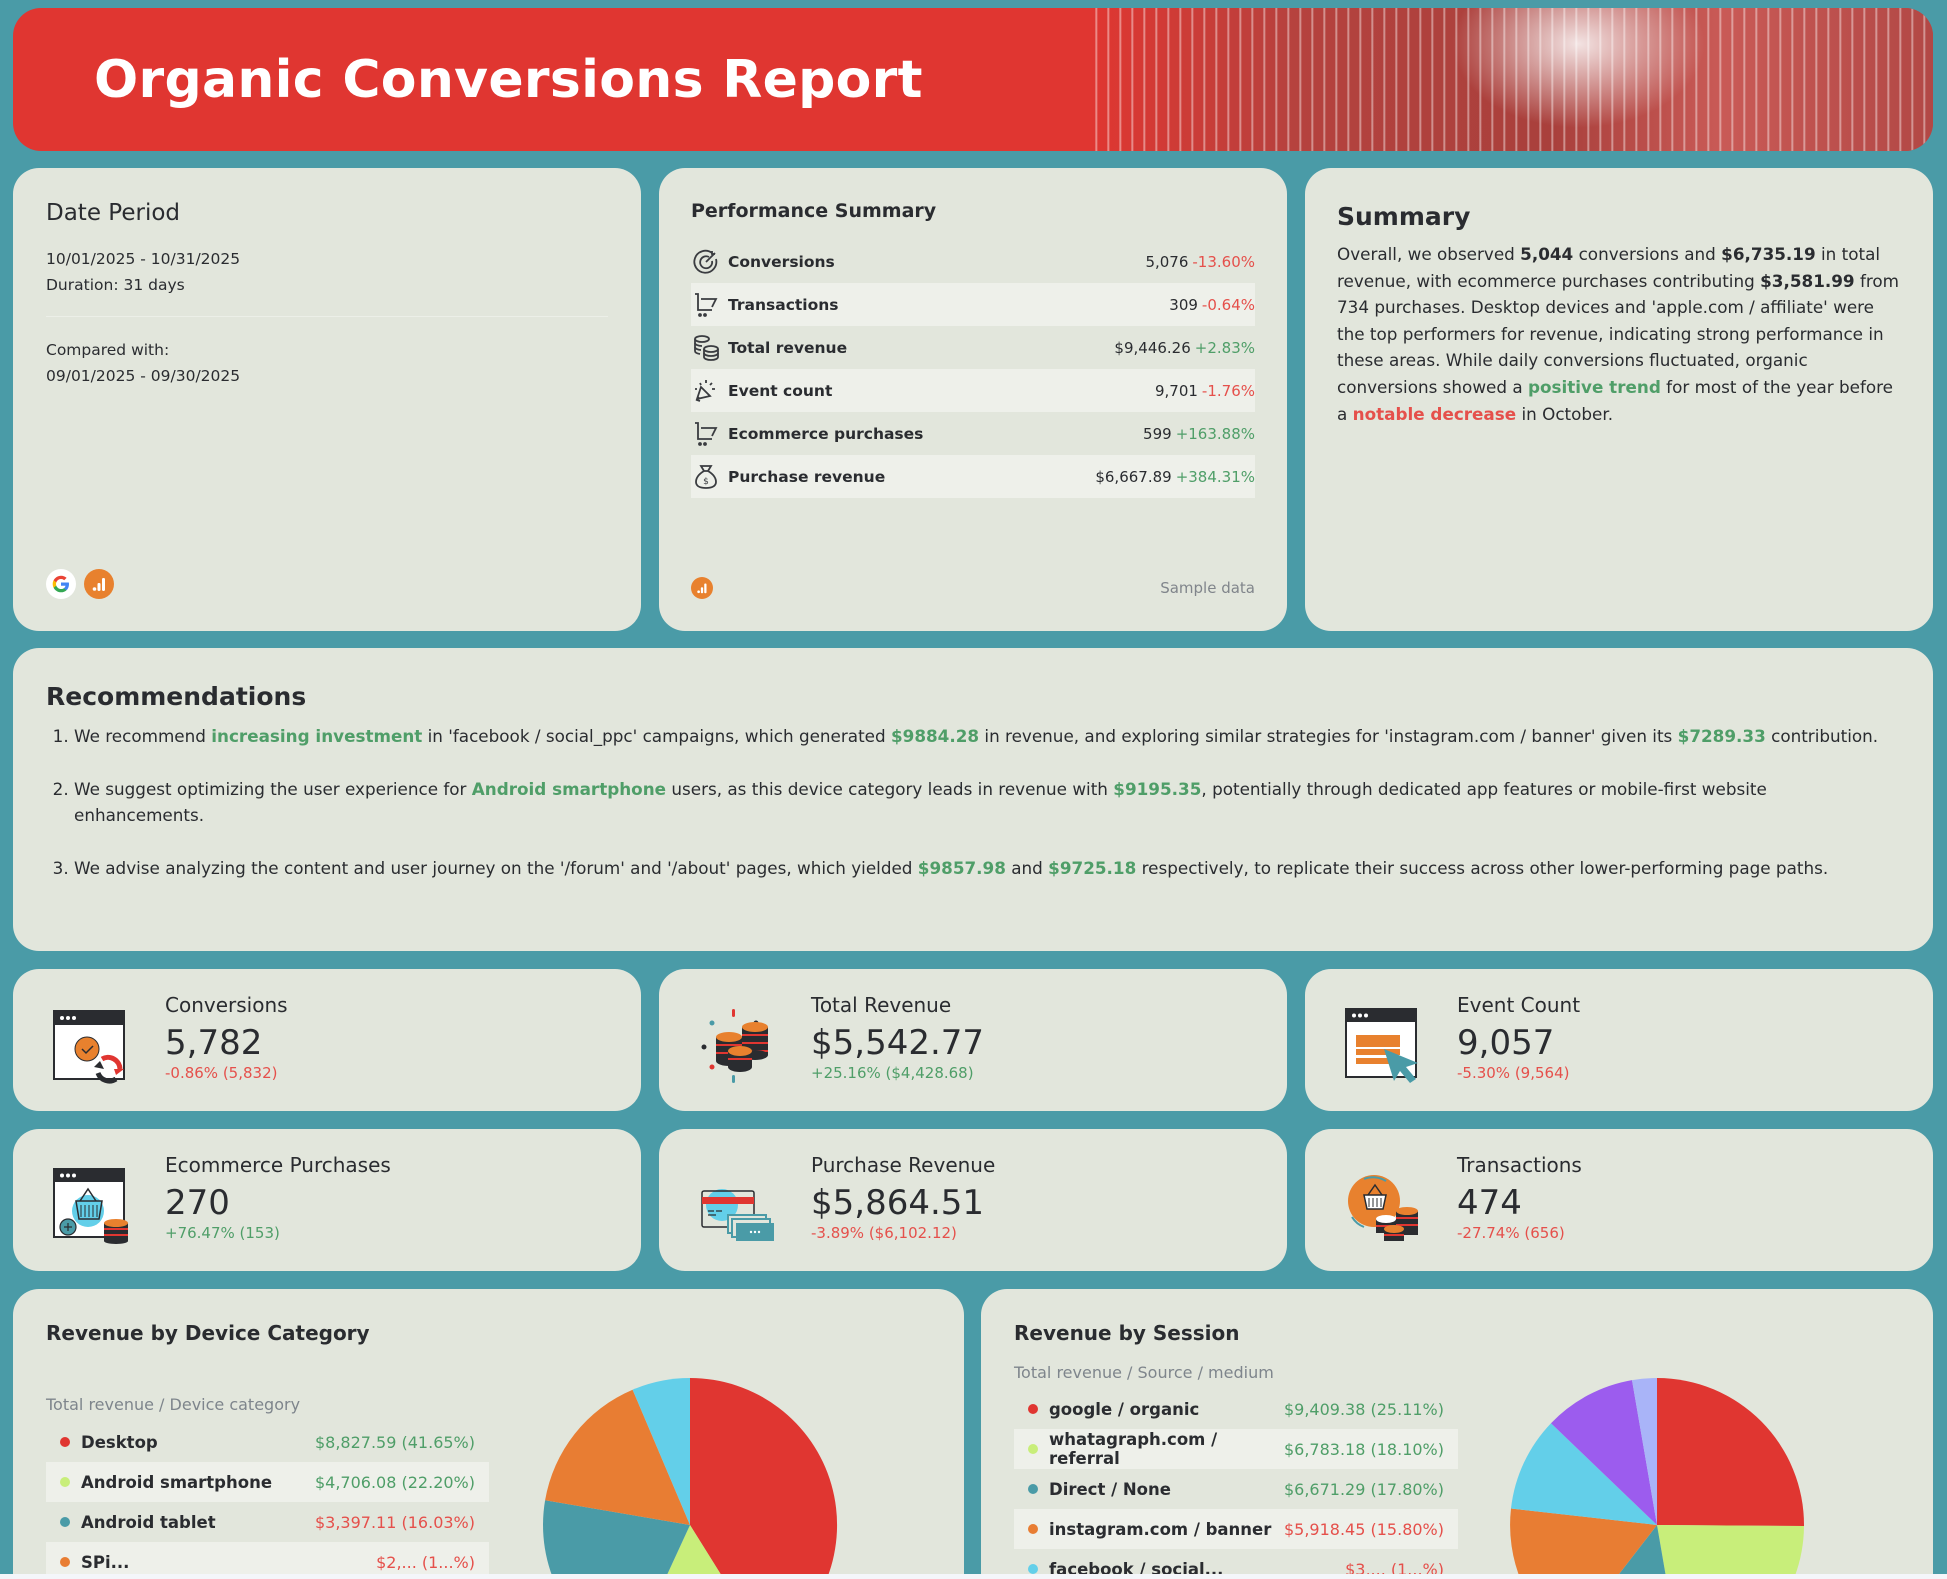 The width and height of the screenshot is (1947, 1579). I want to click on legend-amount: $5,918.45 (15.80%), so click(1363, 1529).